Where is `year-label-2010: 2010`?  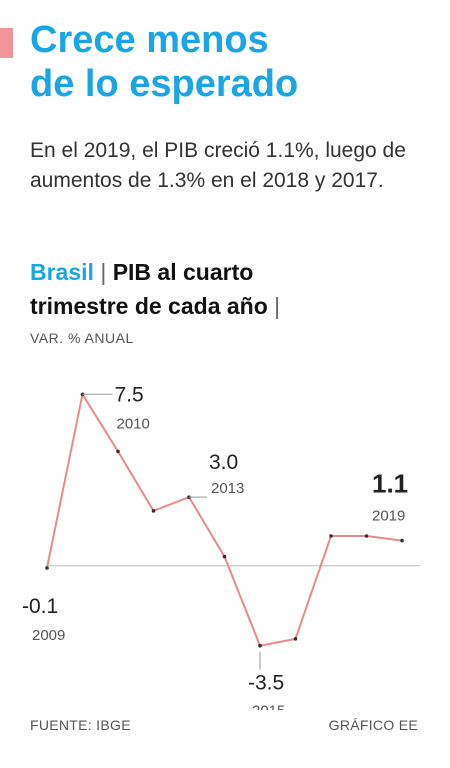
year-label-2010: 2010 is located at coordinates (133, 423).